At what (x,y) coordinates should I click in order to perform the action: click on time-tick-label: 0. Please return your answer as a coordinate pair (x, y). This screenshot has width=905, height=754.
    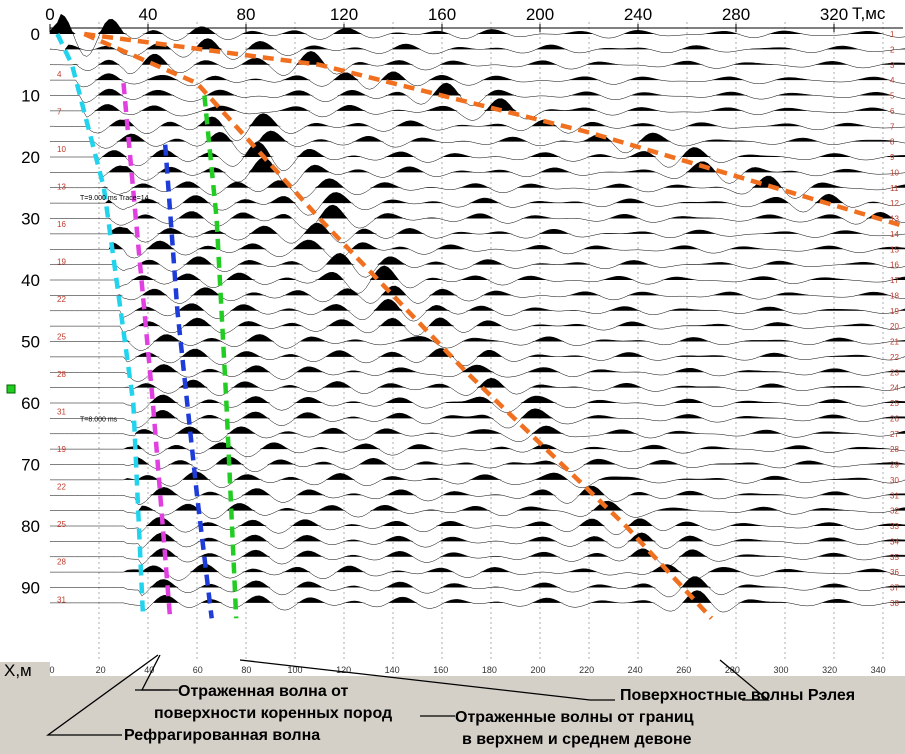
    Looking at the image, I should click on (49, 14).